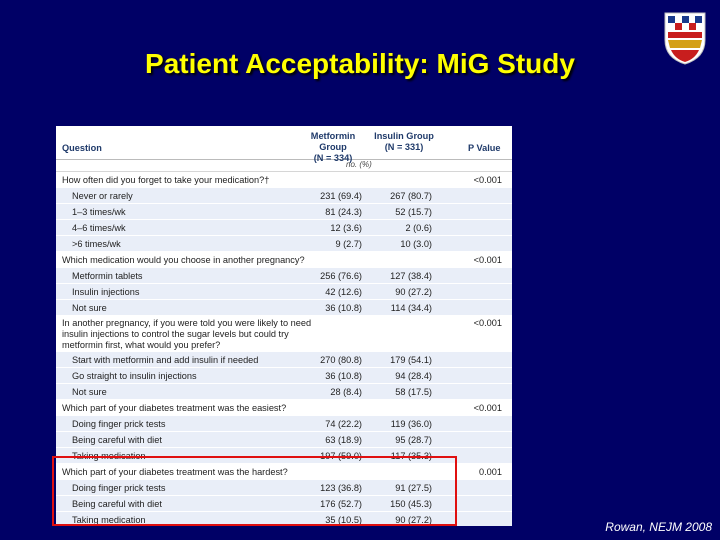  What do you see at coordinates (96, 244) in the screenshot?
I see `row-label: >6 times/wk` at bounding box center [96, 244].